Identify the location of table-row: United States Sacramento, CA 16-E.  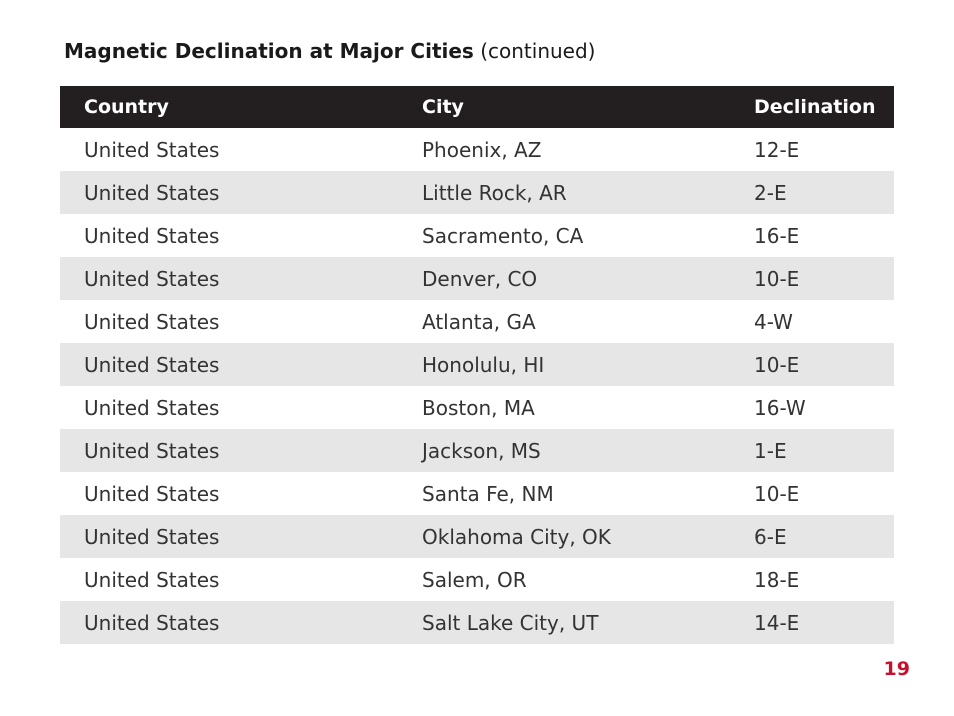
(477, 235).